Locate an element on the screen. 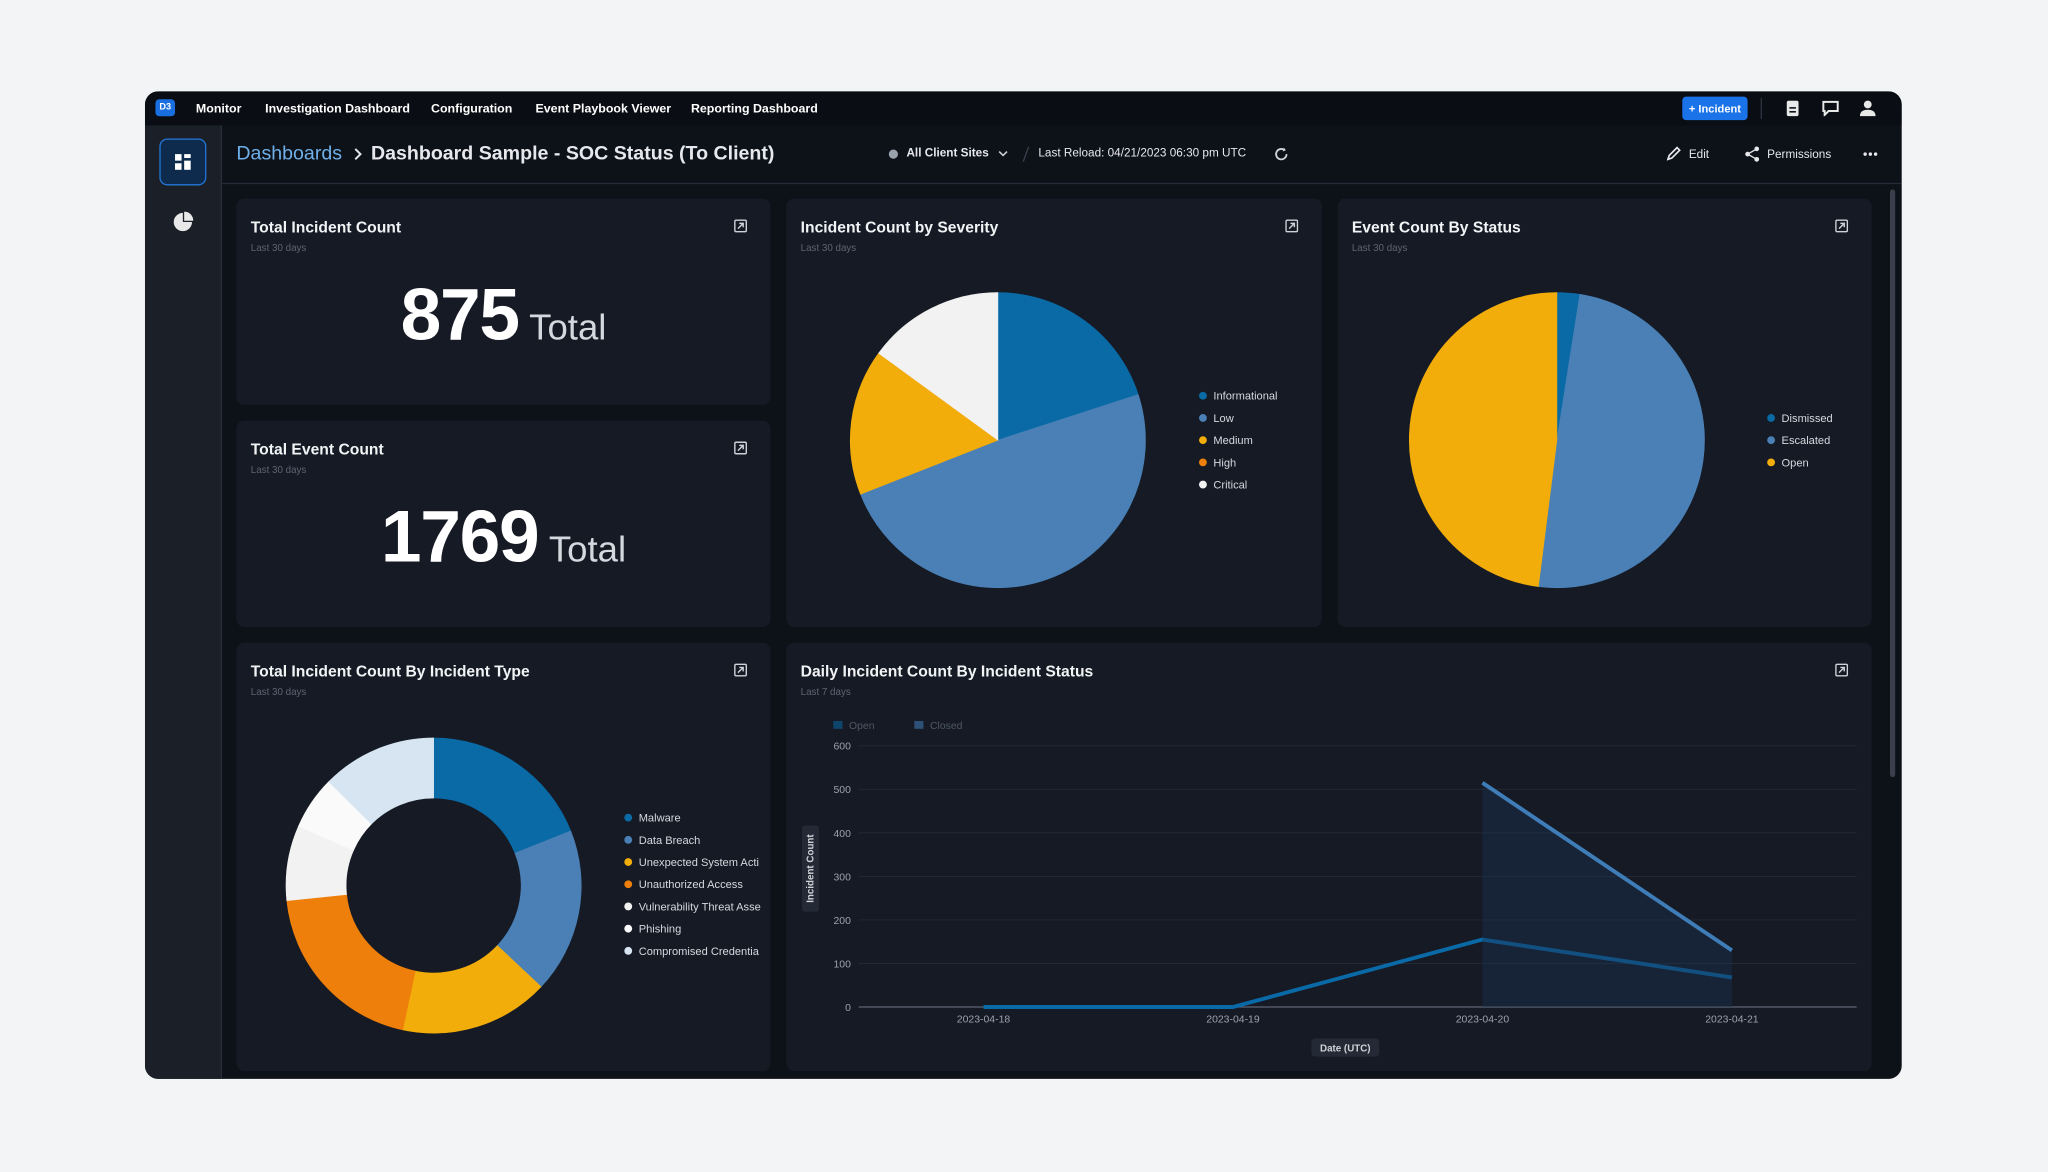 This screenshot has width=2048, height=1172. kpi: 1769 Total is located at coordinates (503, 536).